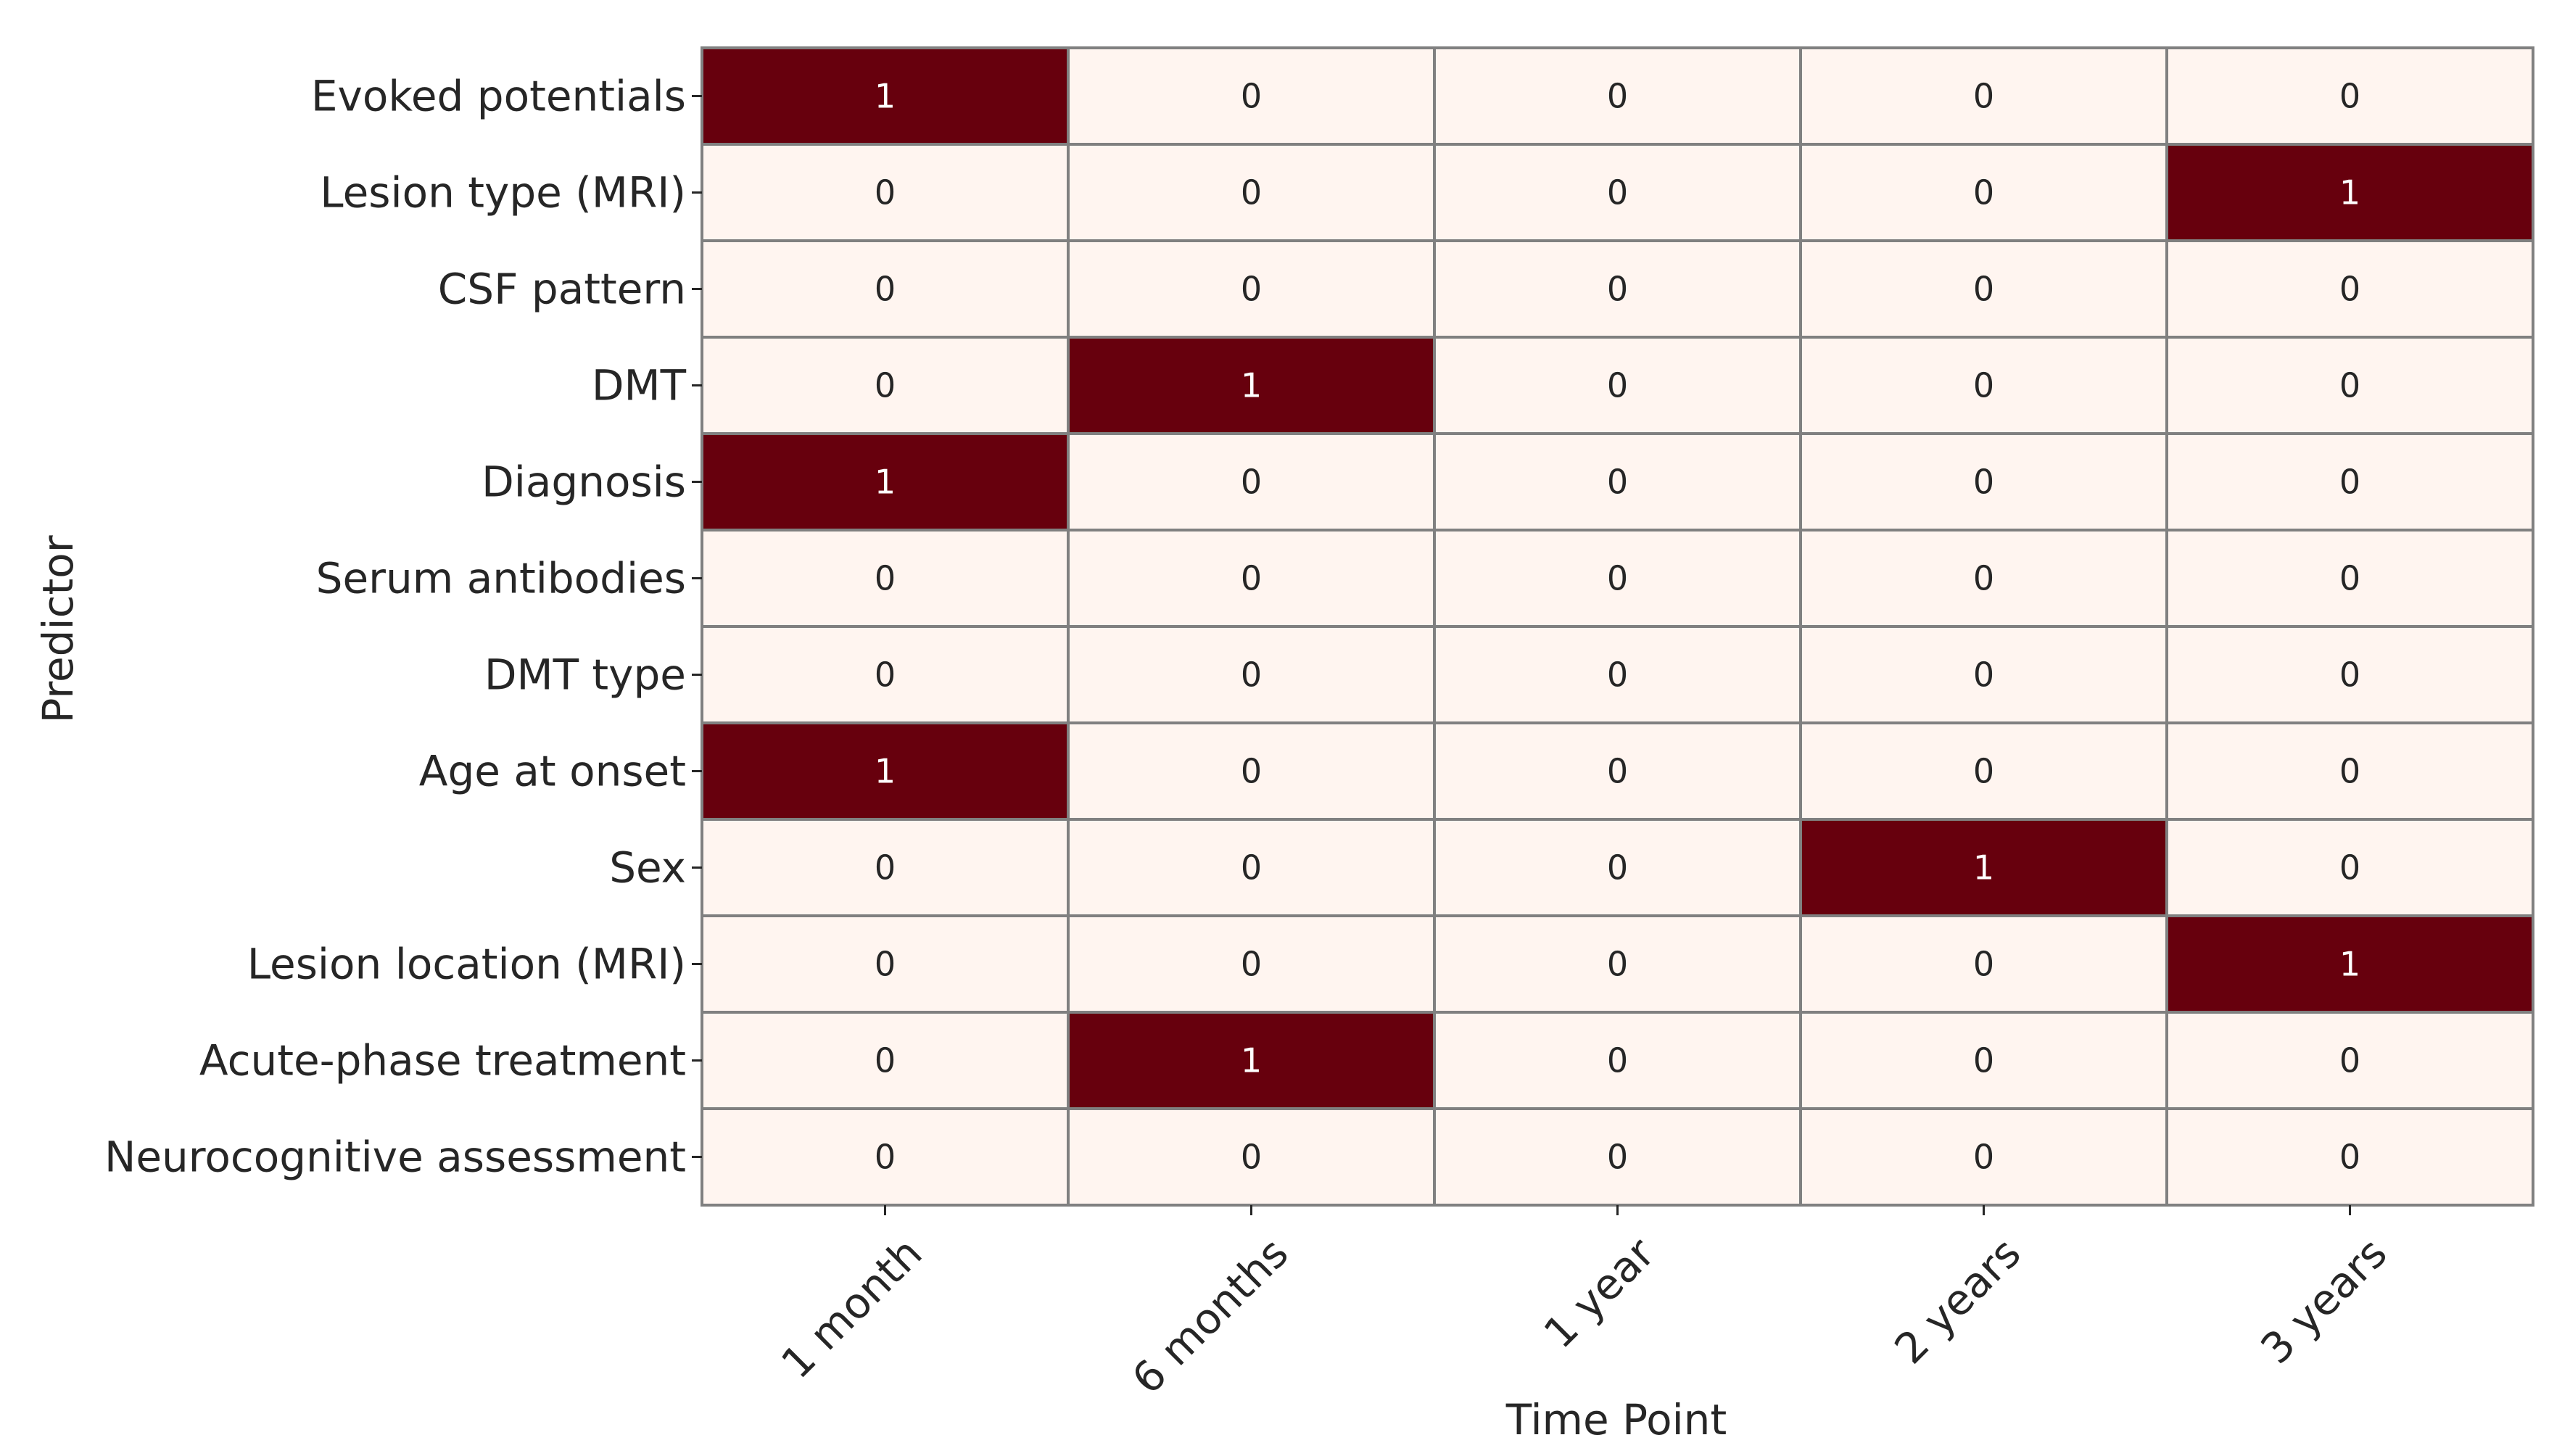 This screenshot has height=1456, width=2570. Describe the element at coordinates (395, 1157) in the screenshot. I see `y-tick-label: Neurocognitive assessment` at that location.